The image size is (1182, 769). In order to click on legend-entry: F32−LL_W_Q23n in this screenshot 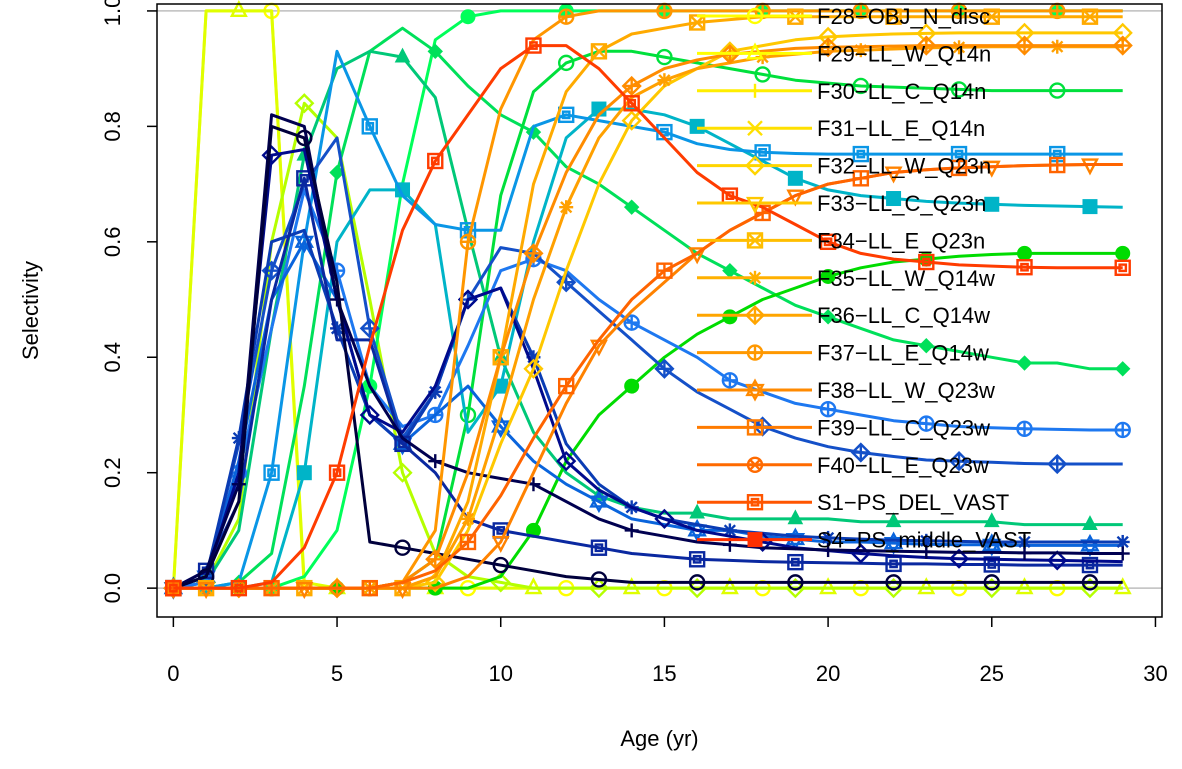, I will do `click(844, 166)`.